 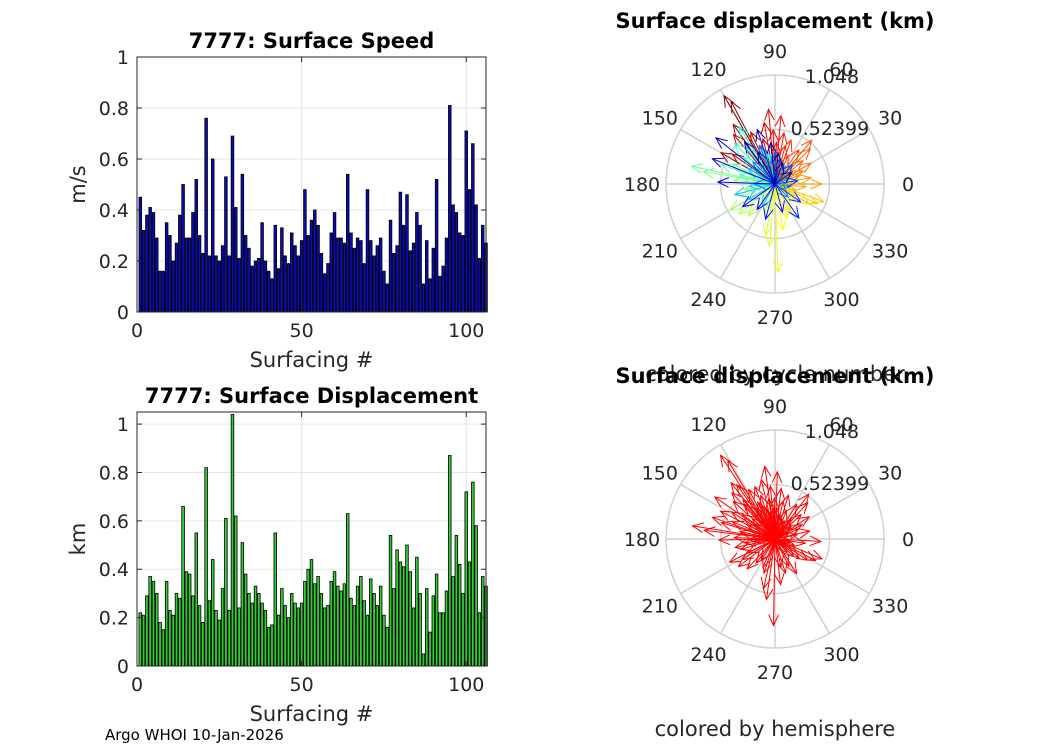 What do you see at coordinates (123, 58) in the screenshot?
I see `speed-ytick-label: 1` at bounding box center [123, 58].